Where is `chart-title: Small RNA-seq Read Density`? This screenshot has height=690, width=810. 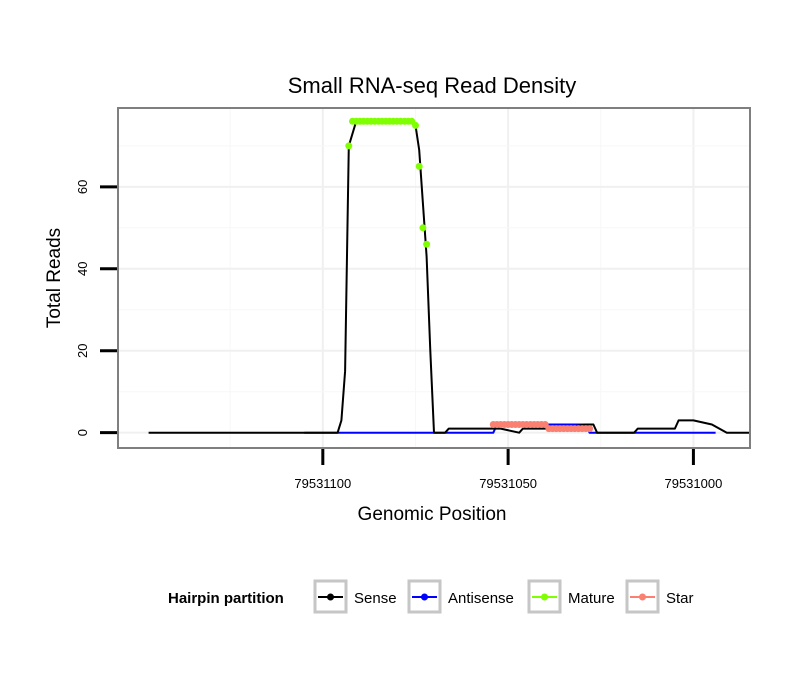
chart-title: Small RNA-seq Read Density is located at coordinates (432, 85).